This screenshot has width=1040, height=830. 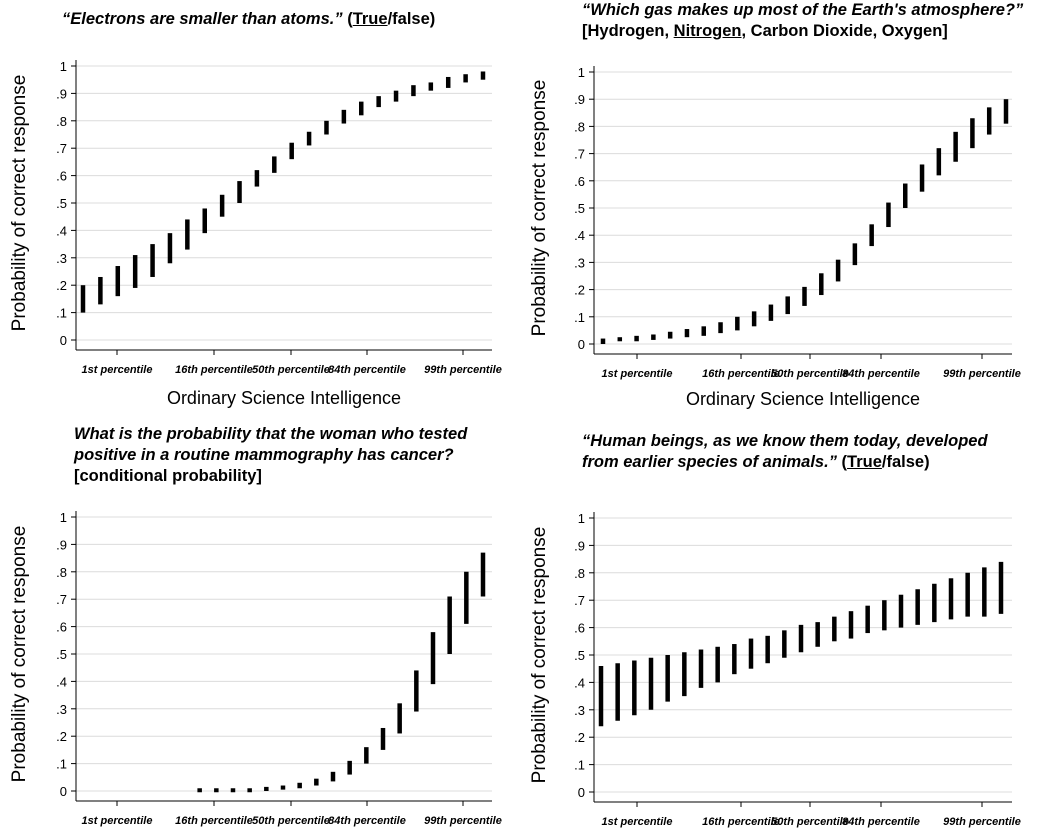 What do you see at coordinates (628, 31) in the screenshot?
I see `chart-title-part: [Hydrogen,` at bounding box center [628, 31].